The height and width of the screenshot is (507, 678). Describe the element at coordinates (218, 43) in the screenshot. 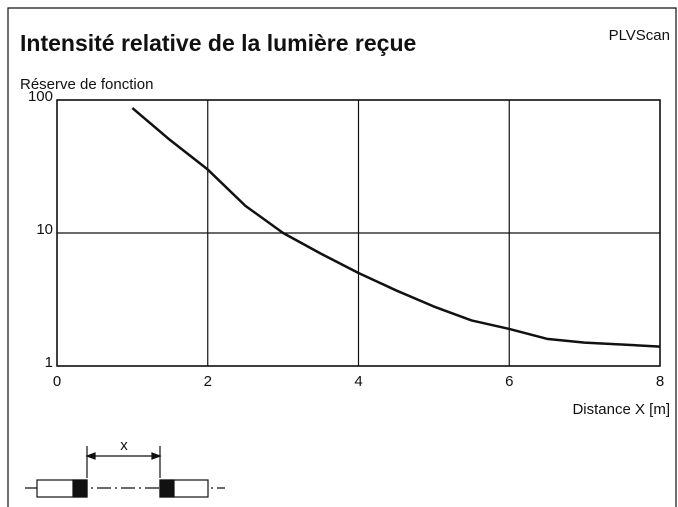

I see `chart-title: Intensité relative de la lumière reçue` at that location.